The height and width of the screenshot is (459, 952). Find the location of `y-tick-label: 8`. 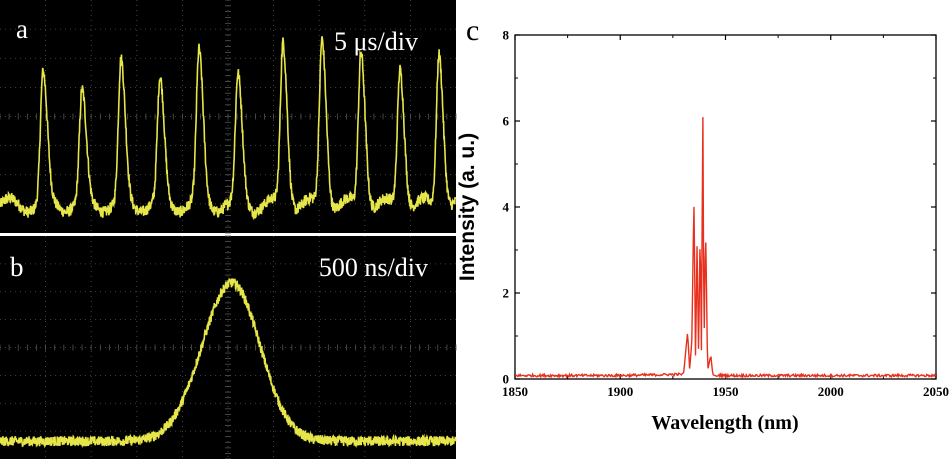

y-tick-label: 8 is located at coordinates (506, 35).